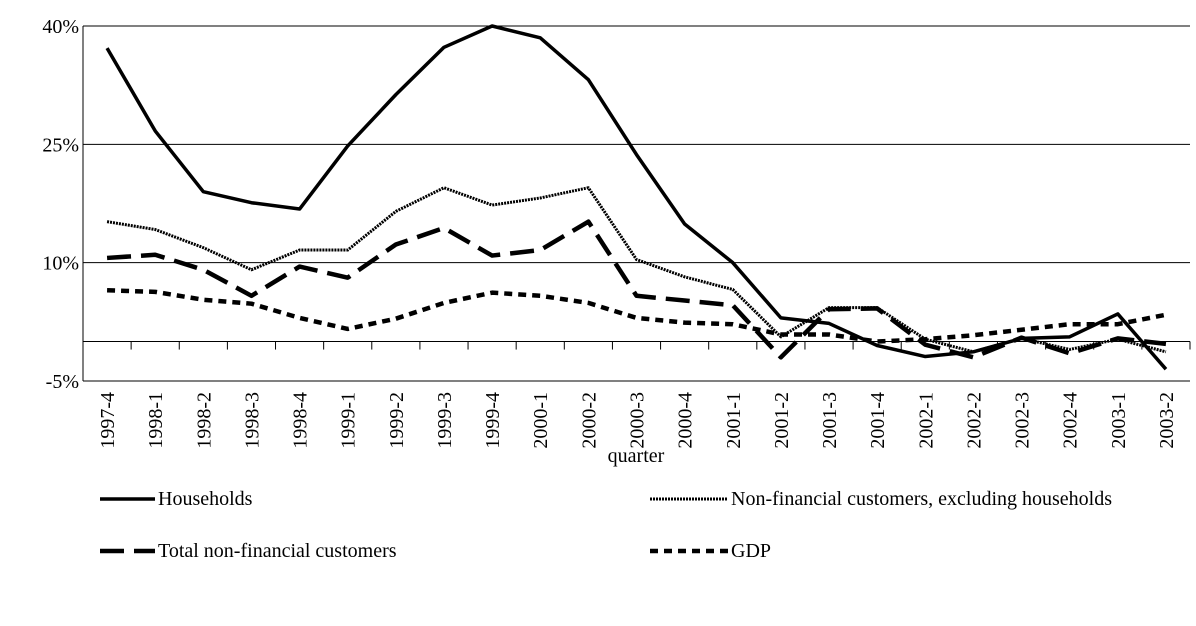 The image size is (1196, 626). I want to click on x-tick-label: 2001-1, so click(734, 420).